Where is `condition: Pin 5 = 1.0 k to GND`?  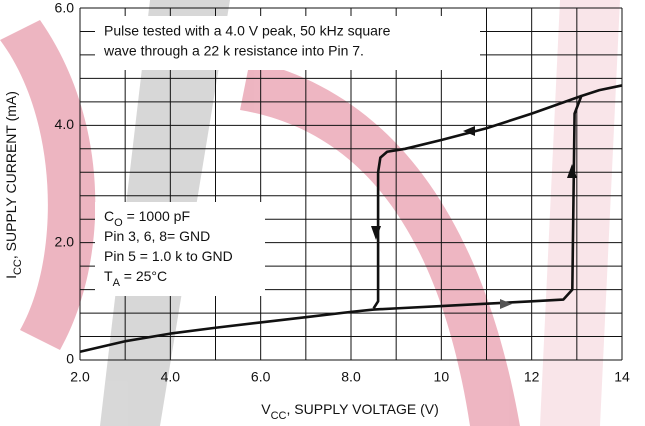 condition: Pin 5 = 1.0 k to GND is located at coordinates (168, 256).